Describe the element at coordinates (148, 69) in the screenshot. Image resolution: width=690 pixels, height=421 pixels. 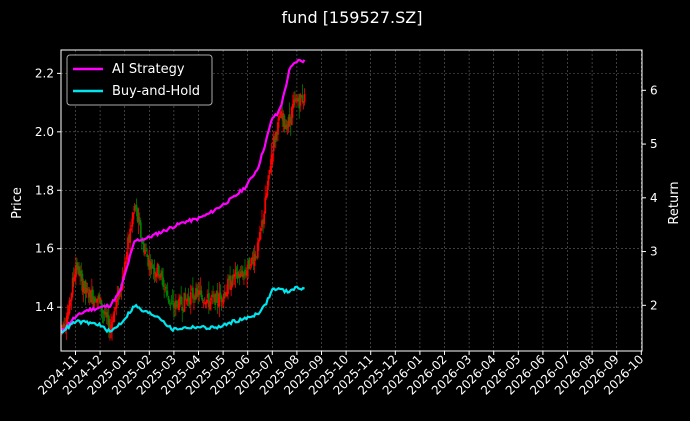
I see `legend-label: AI Strategy` at that location.